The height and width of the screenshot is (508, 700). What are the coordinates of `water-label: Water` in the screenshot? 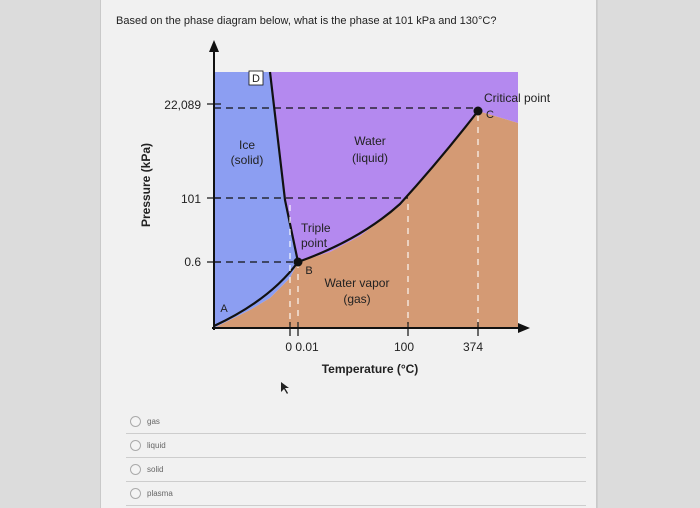 It's located at (370, 141).